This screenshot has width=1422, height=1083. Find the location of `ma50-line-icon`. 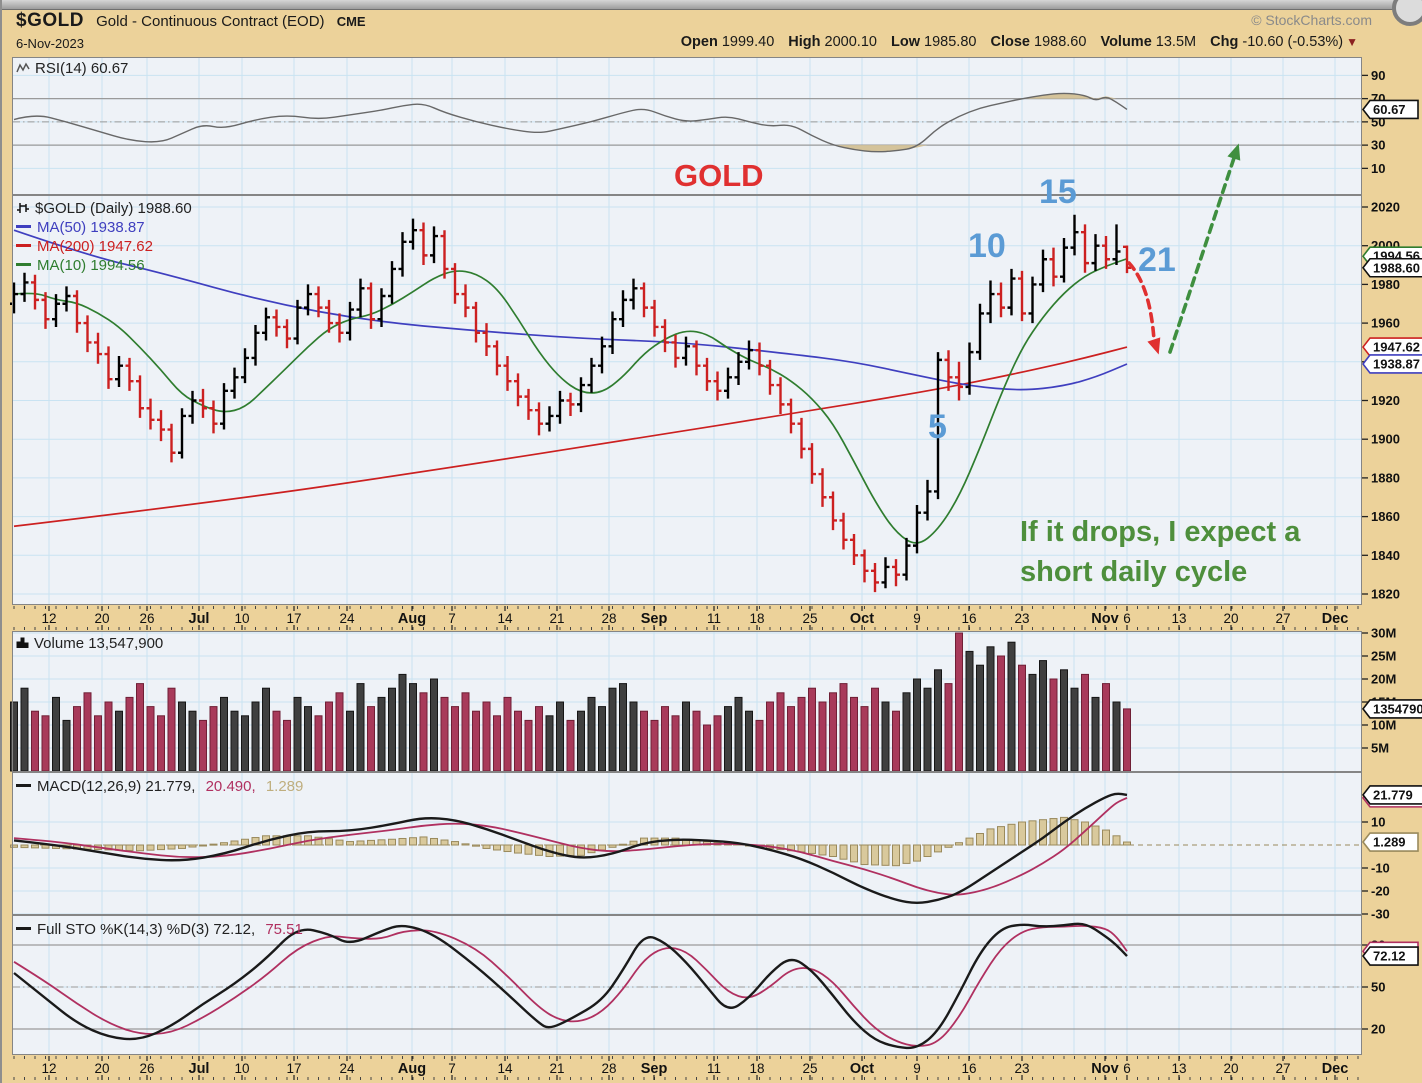

ma50-line-icon is located at coordinates (23, 227).